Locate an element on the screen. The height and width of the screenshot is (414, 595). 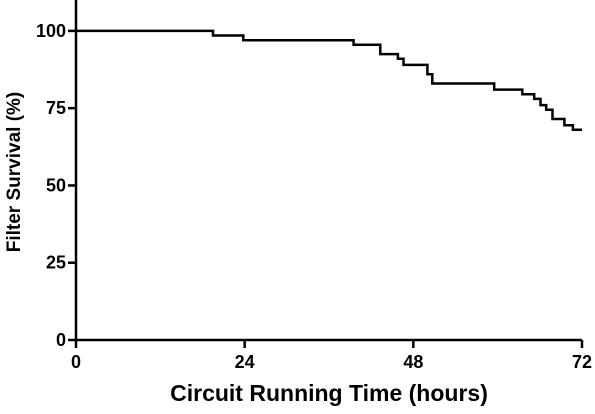
x-tick-label: 0 is located at coordinates (76, 362).